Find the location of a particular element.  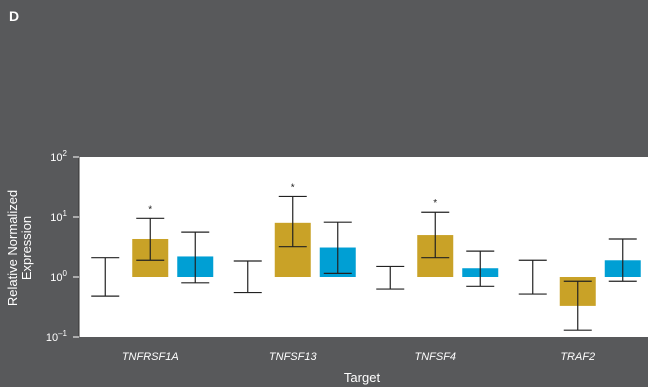

x-tick-label: TNFRSF1A is located at coordinates (150, 357).